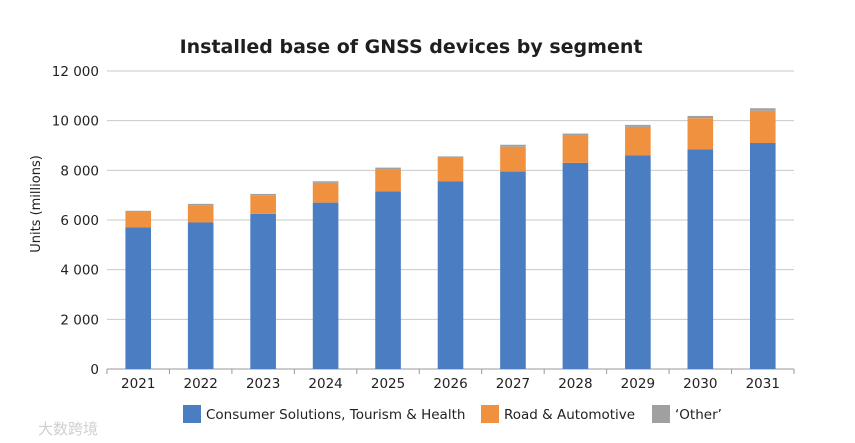 This screenshot has height=443, width=855. What do you see at coordinates (325, 384) in the screenshot?
I see `x-tick-label: 2024` at bounding box center [325, 384].